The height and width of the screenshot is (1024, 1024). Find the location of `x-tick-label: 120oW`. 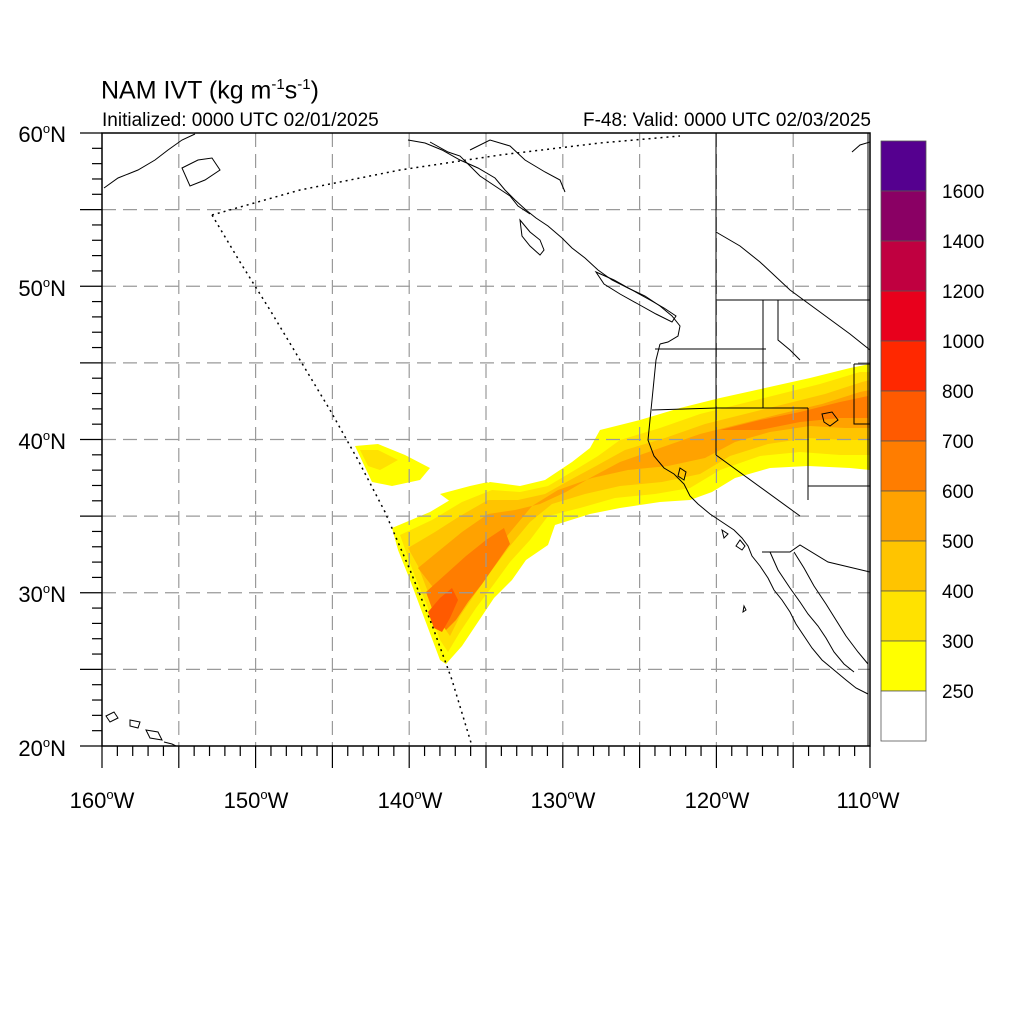

x-tick-label: 120oW is located at coordinates (717, 800).